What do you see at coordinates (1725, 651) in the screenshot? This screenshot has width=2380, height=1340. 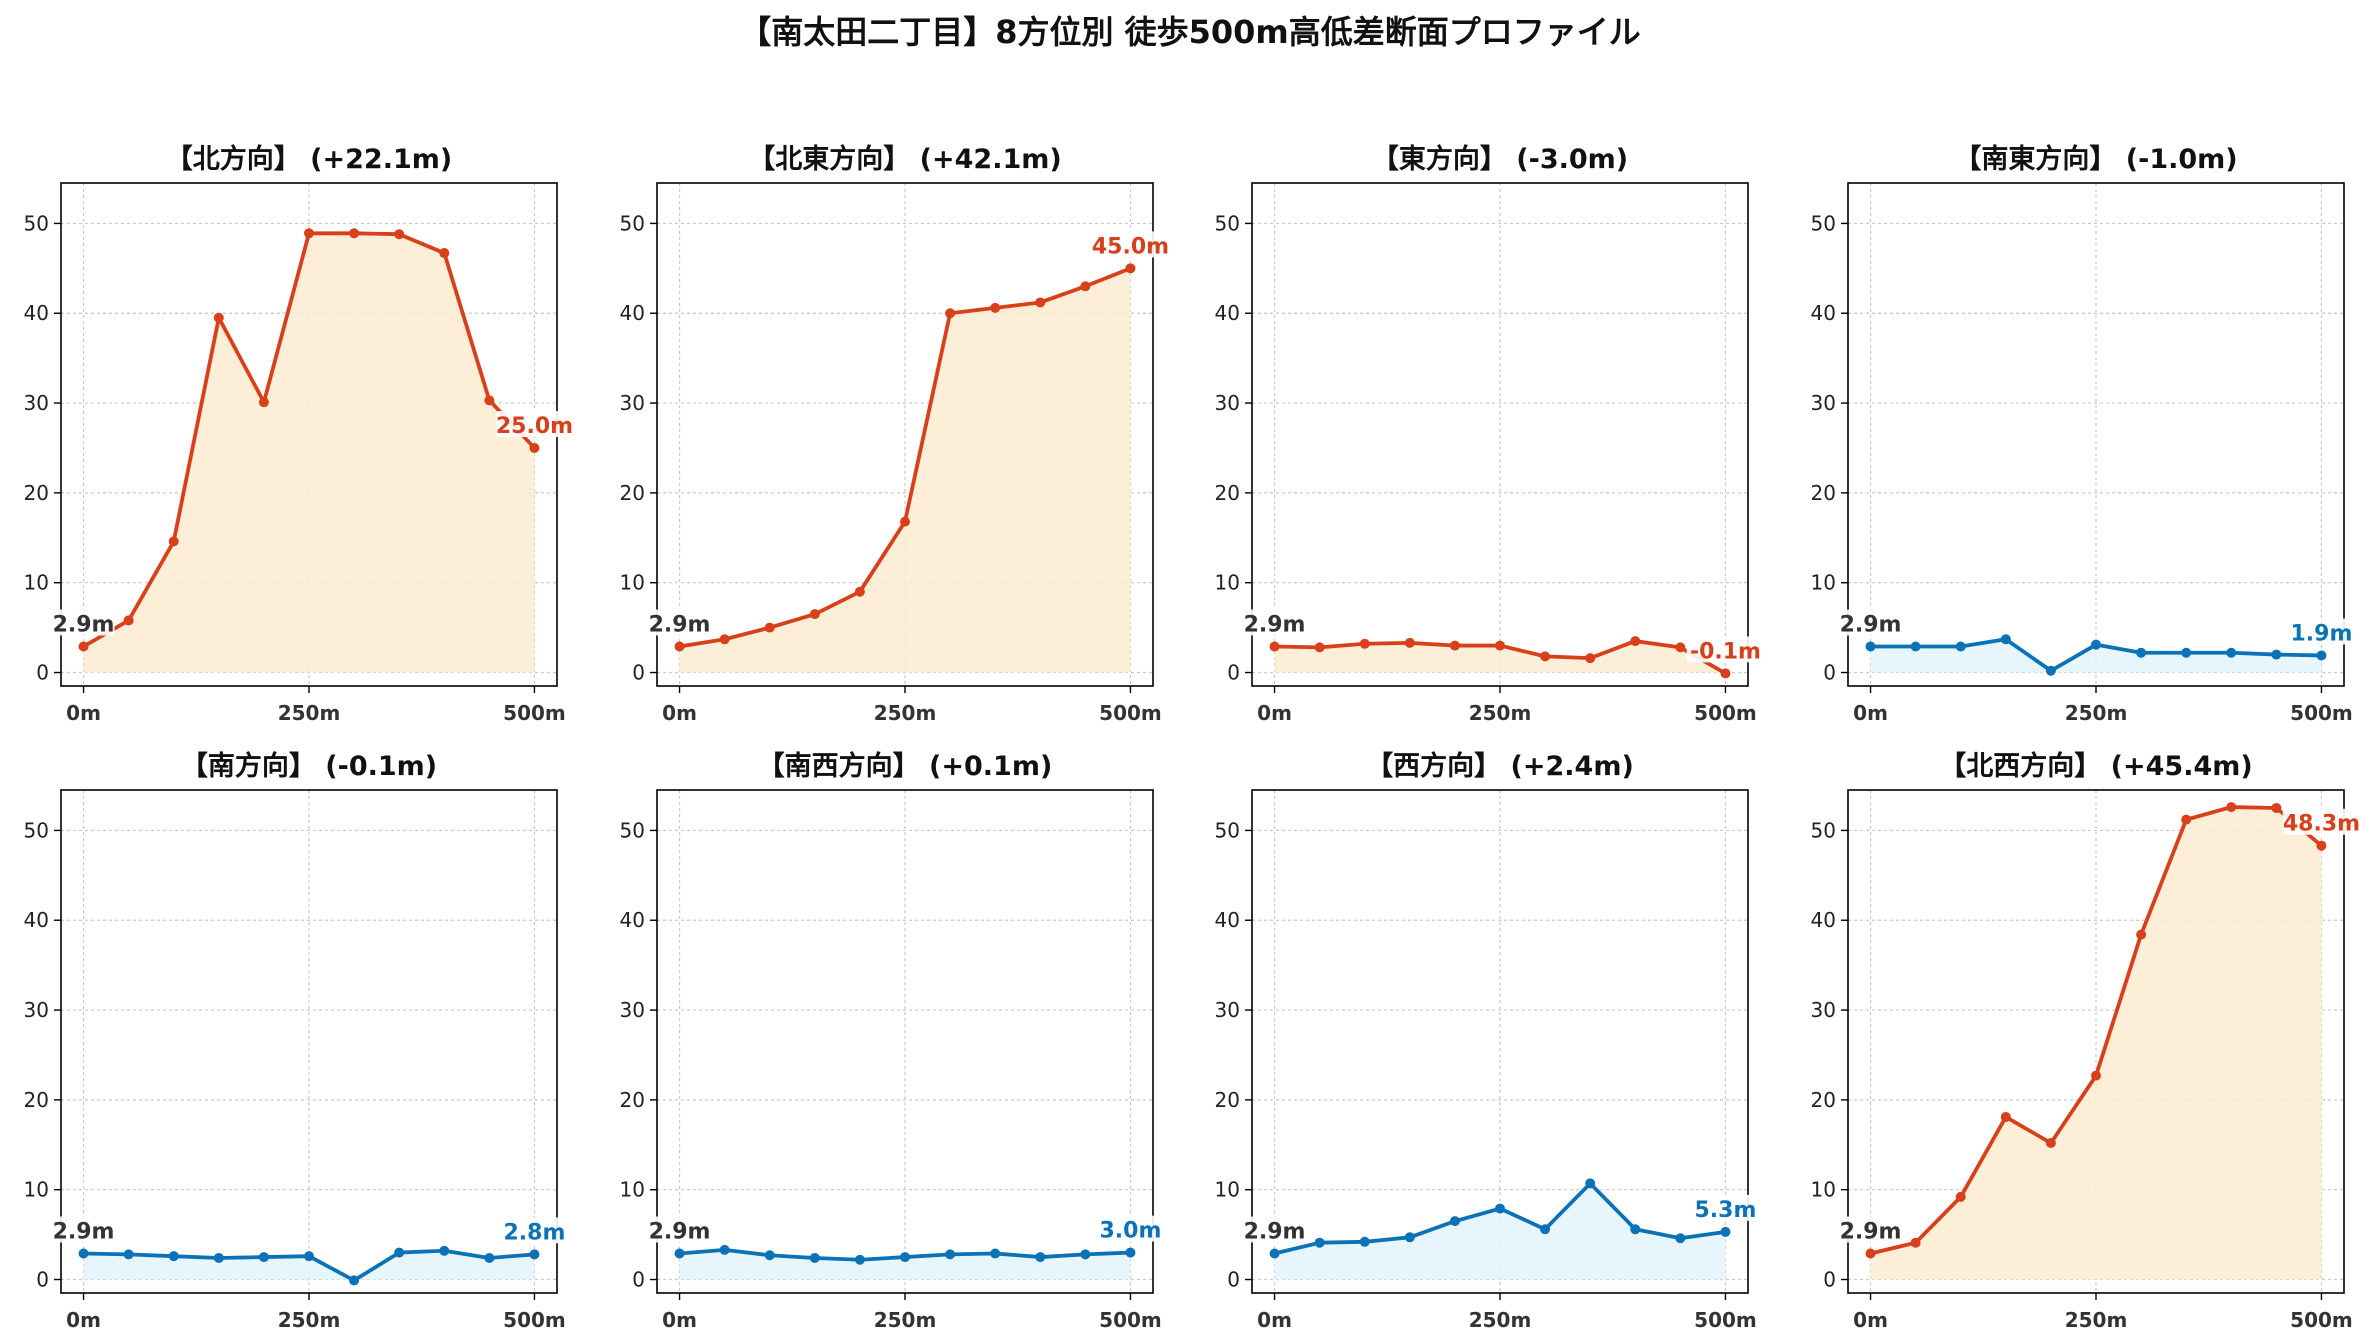 I see `end-label: -0.1m` at bounding box center [1725, 651].